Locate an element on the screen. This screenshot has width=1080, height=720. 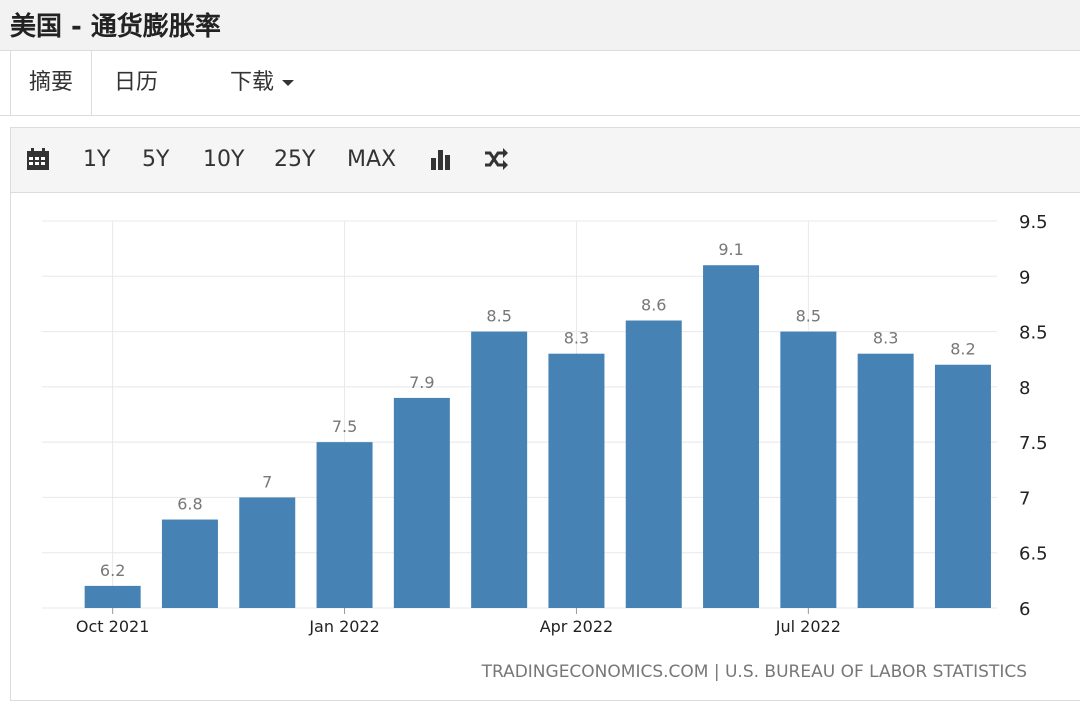
x-tick-label: Jul 2022 is located at coordinates (808, 626).